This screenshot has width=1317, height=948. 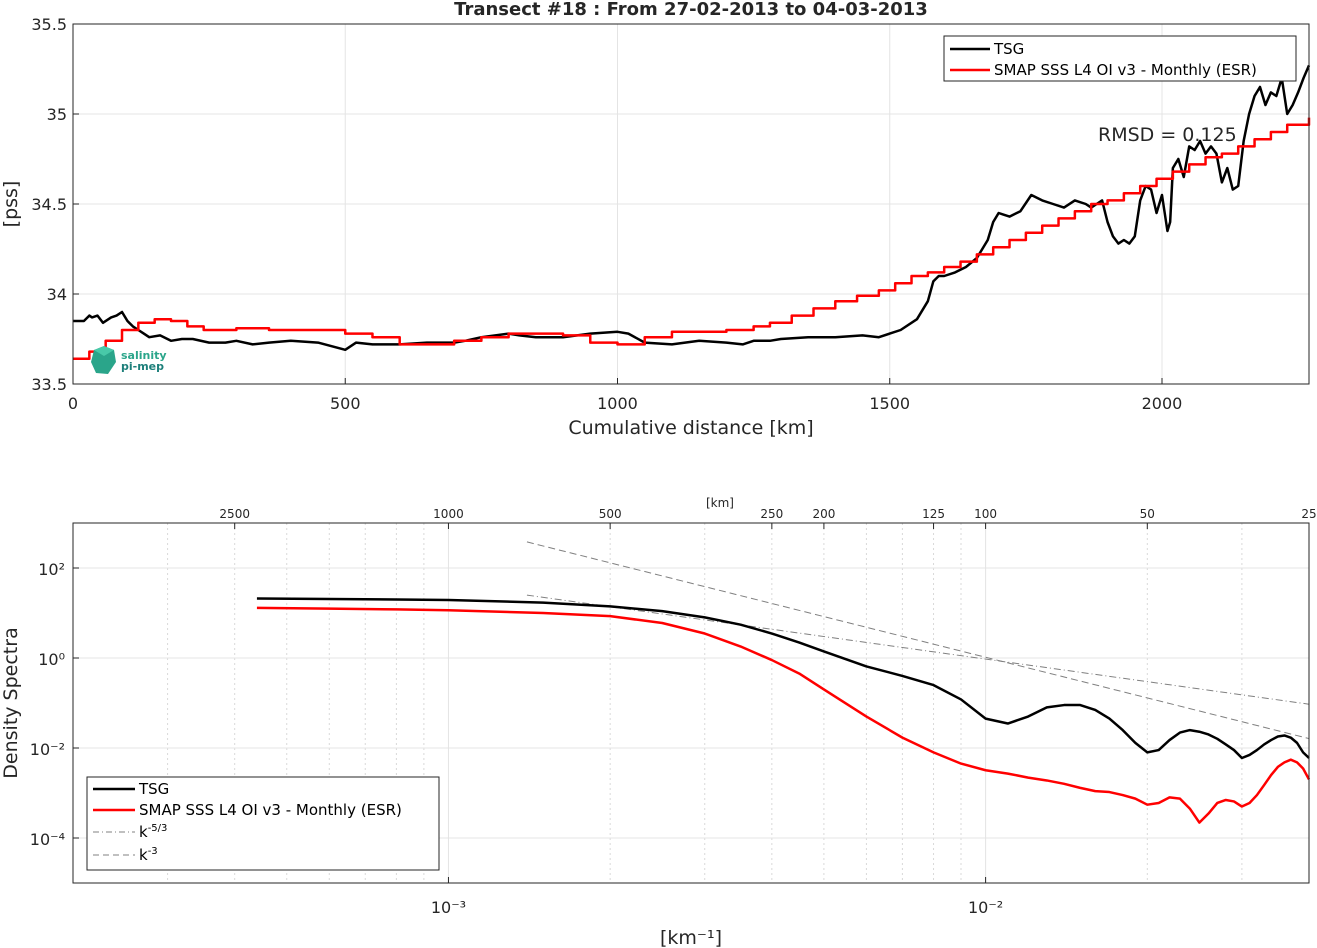 I want to click on top-km-tick-label: 1000, so click(x=448, y=514).